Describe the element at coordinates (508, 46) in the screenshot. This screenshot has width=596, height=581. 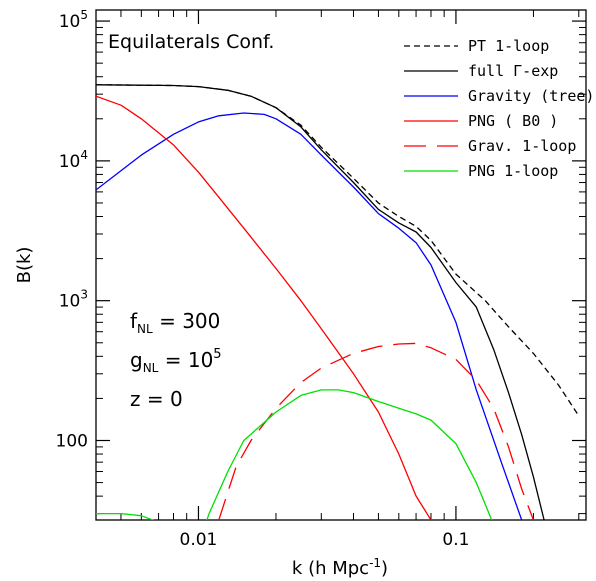
I see `legend-label-0: PT 1-loop` at that location.